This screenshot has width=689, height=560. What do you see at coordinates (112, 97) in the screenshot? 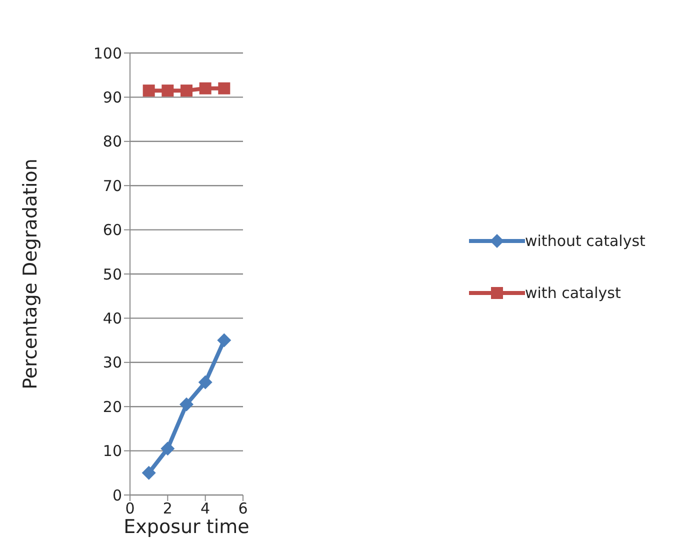
I see `y-tick-label: 90` at bounding box center [112, 97].